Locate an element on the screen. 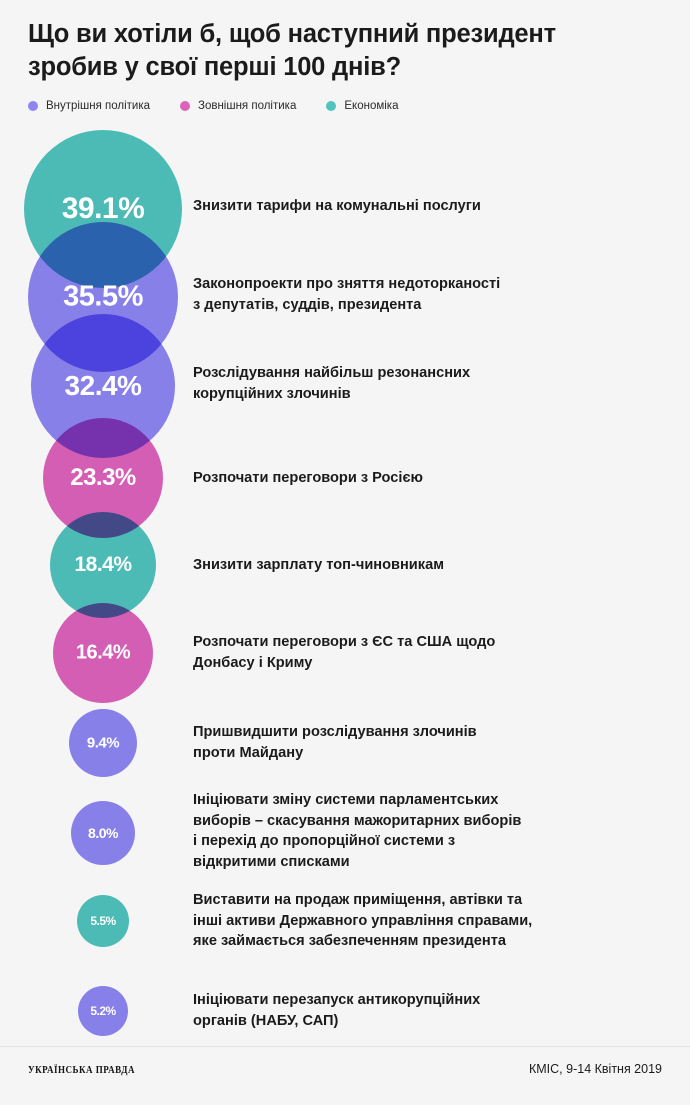 The height and width of the screenshot is (1105, 690). bubble-value-label: 32.4% is located at coordinates (103, 385).